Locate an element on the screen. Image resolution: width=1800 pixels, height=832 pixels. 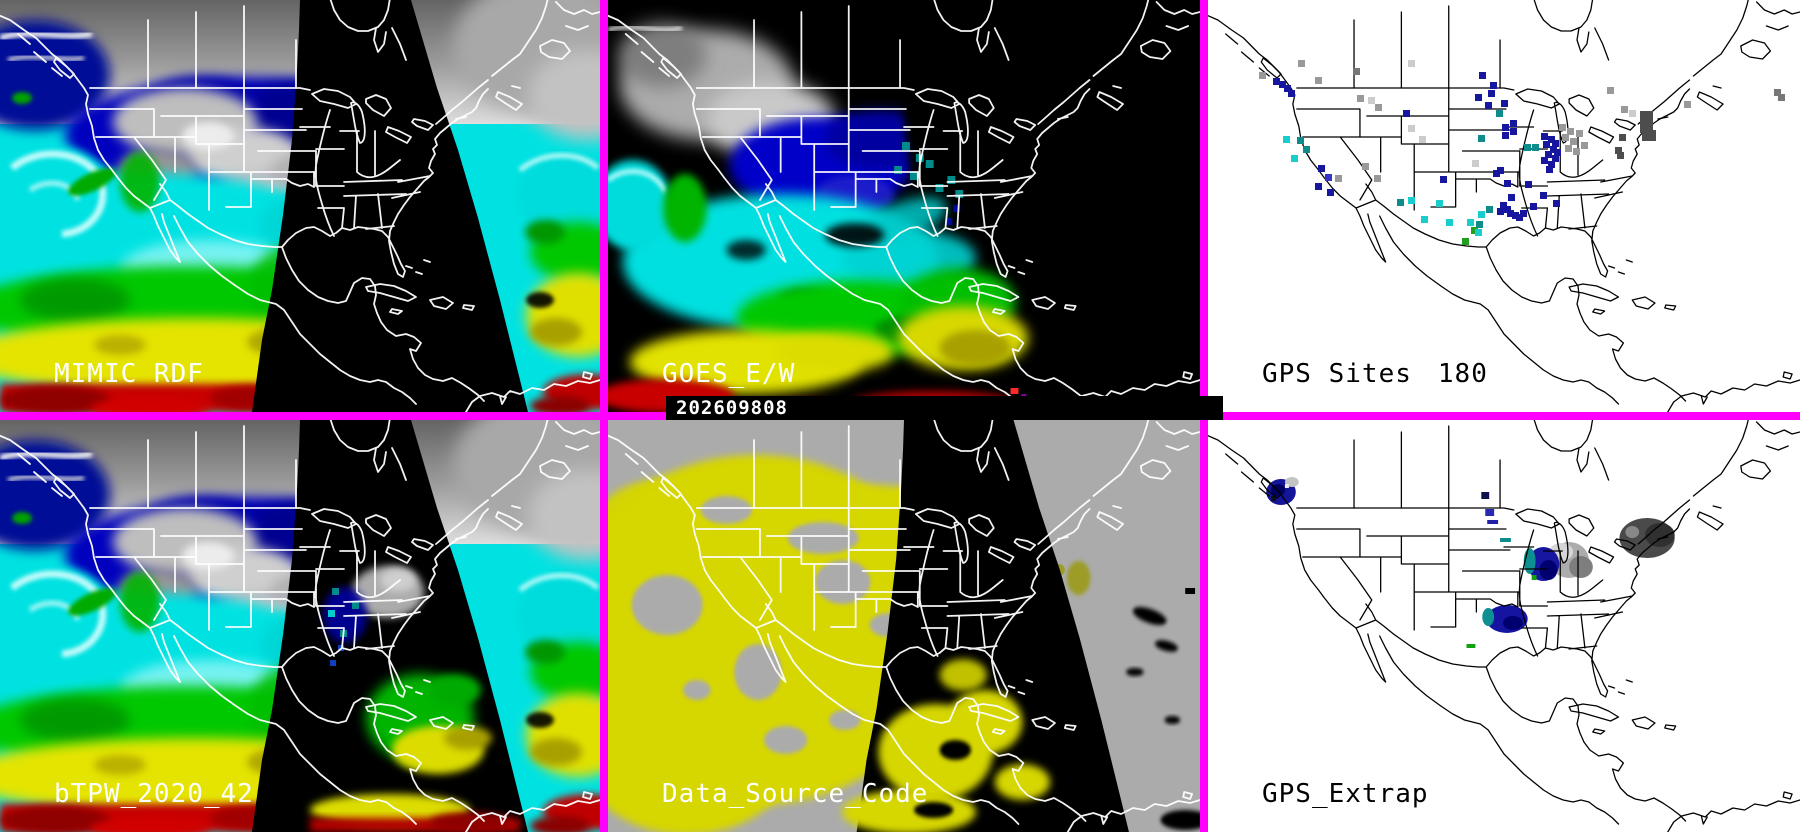
swath-yellow-intrusions is located at coordinates (946, 745).